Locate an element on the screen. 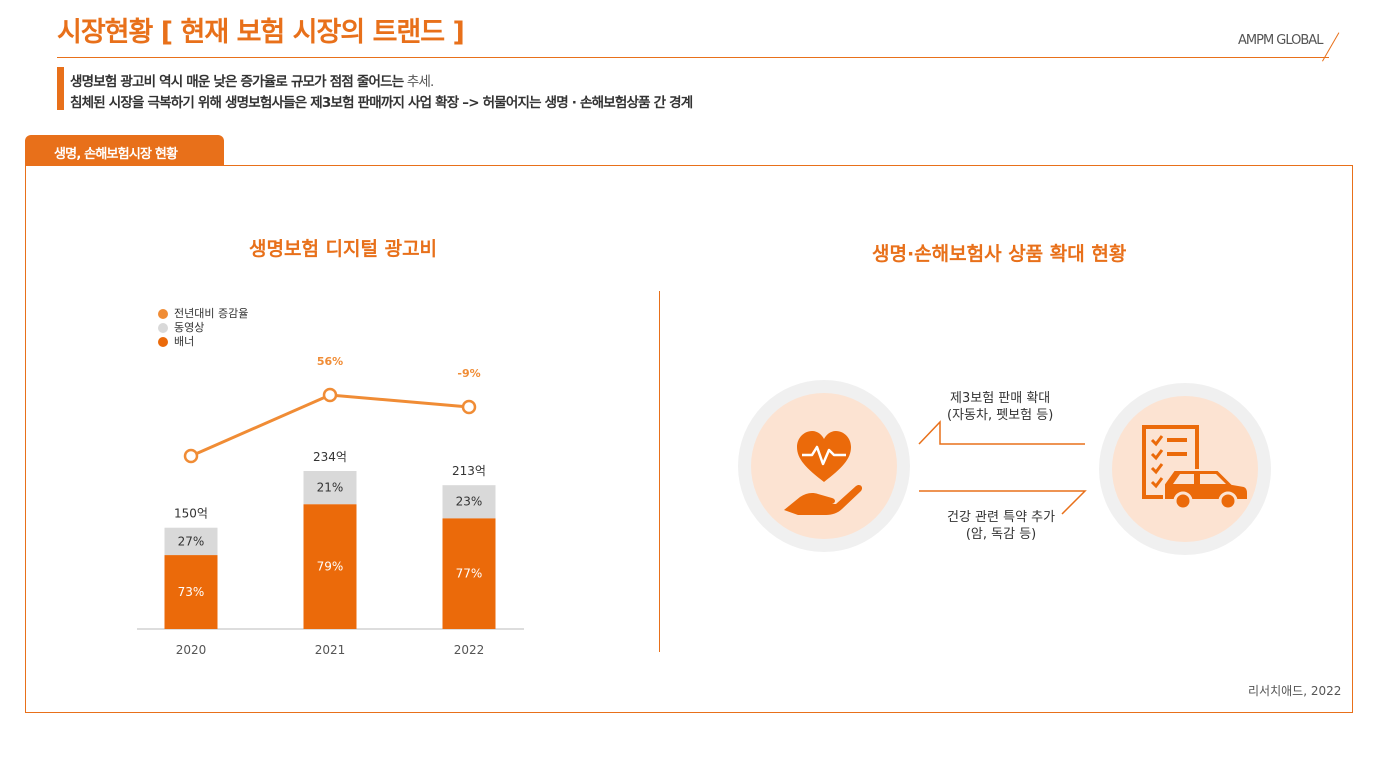  bar-video-2020 is located at coordinates (191, 541).